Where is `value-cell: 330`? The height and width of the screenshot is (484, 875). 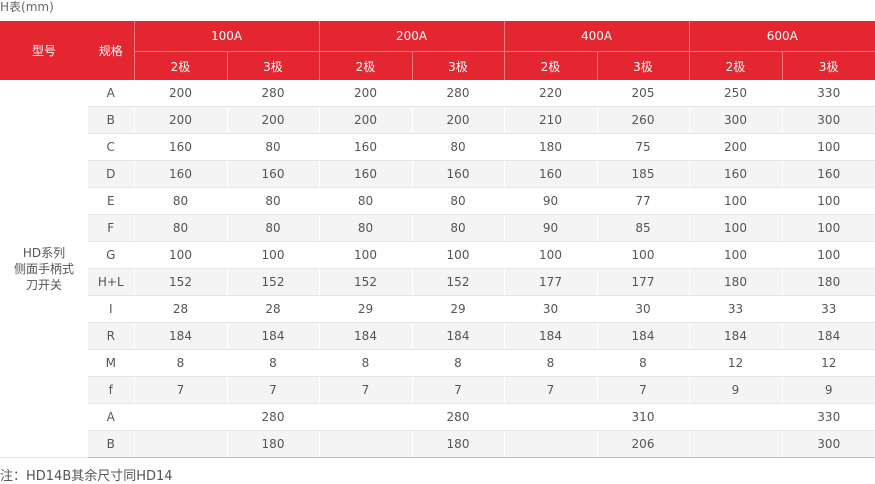 value-cell: 330 is located at coordinates (828, 93).